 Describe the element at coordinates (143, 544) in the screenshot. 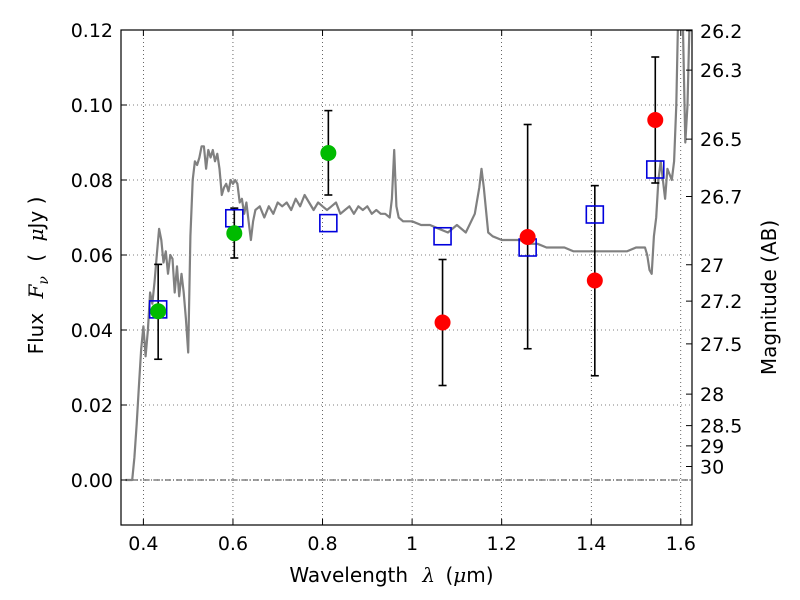

I see `x-tick-label: 0.4` at that location.